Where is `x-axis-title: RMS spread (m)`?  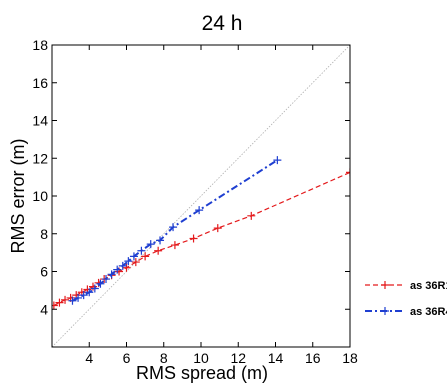
x-axis-title: RMS spread (m) is located at coordinates (202, 373).